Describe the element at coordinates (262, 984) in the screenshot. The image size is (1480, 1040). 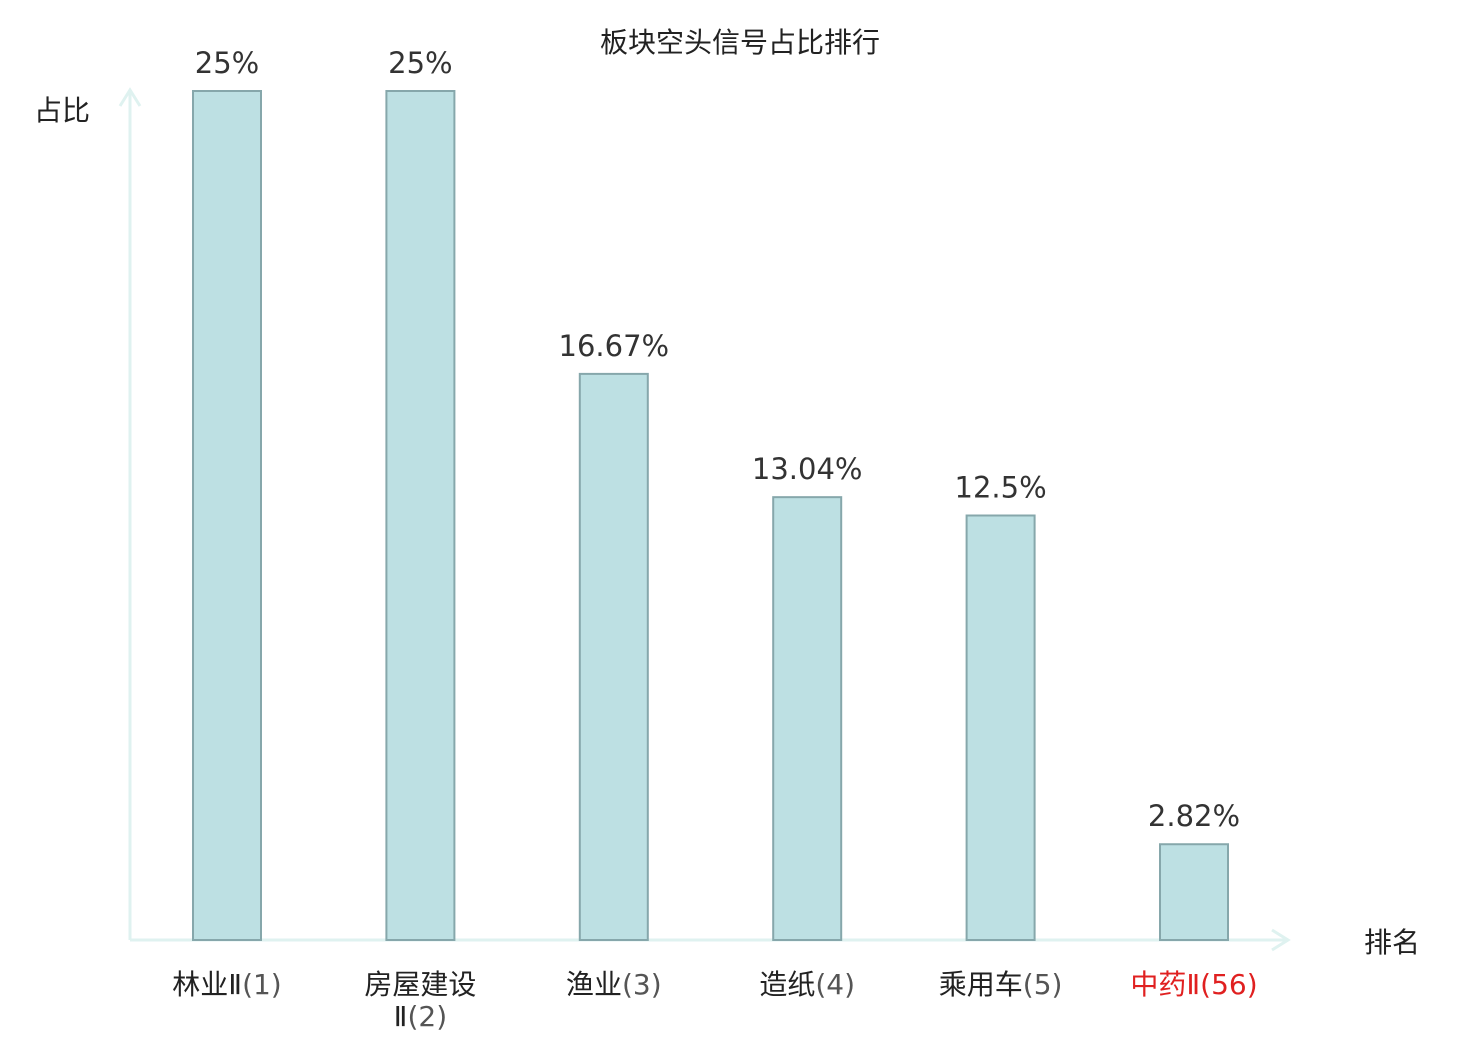
I see `category-rank: (1)` at that location.